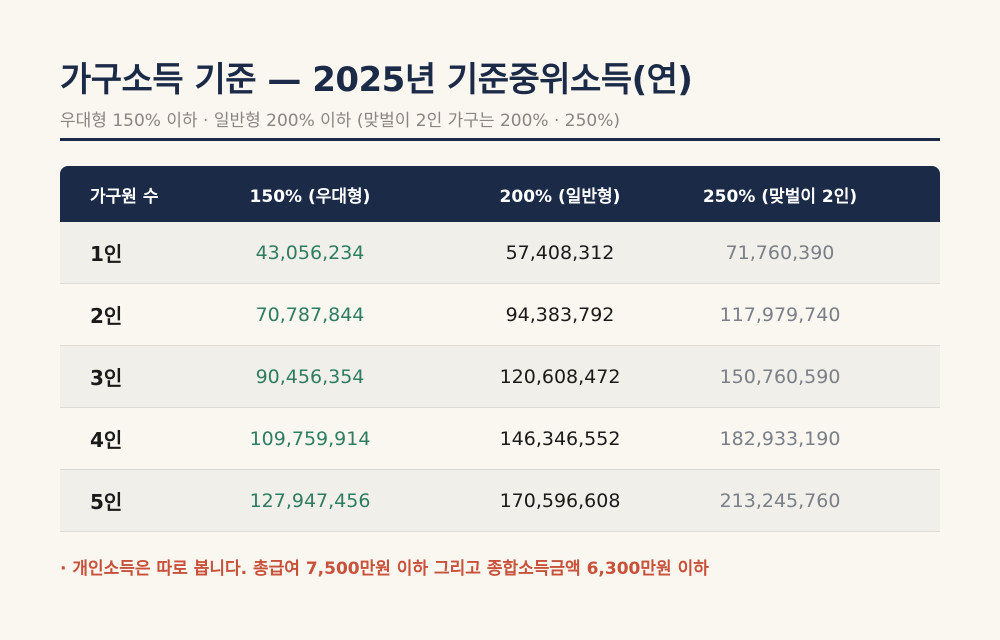  I want to click on row-value-200: 94,383,792, so click(560, 314).